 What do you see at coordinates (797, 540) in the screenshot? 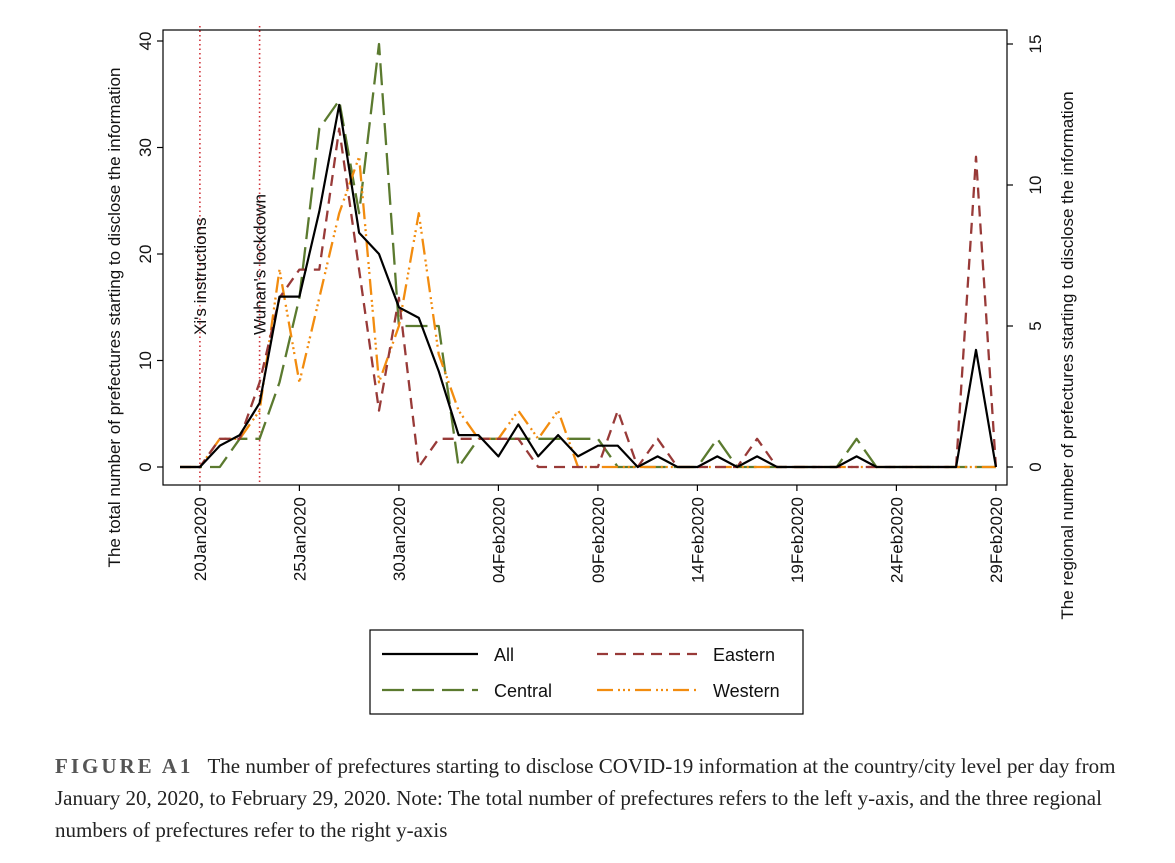
I see `x-tick-label: 19Feb2020` at bounding box center [797, 540].